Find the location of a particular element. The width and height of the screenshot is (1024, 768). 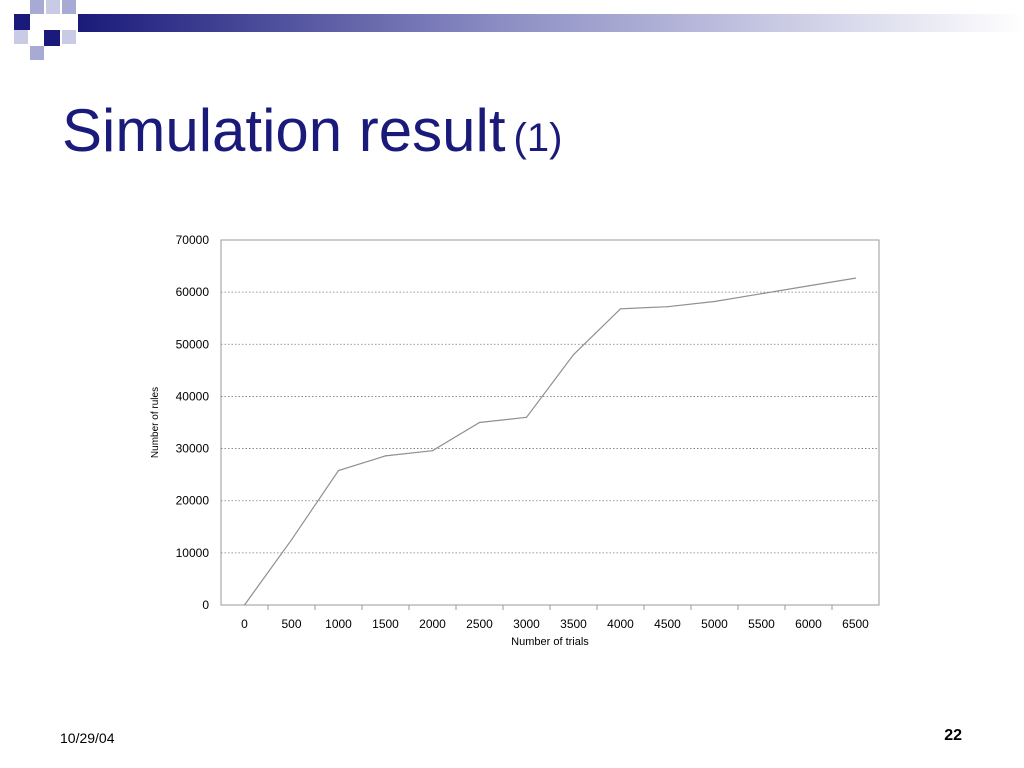

title-text: Simulation result is located at coordinates (284, 130).